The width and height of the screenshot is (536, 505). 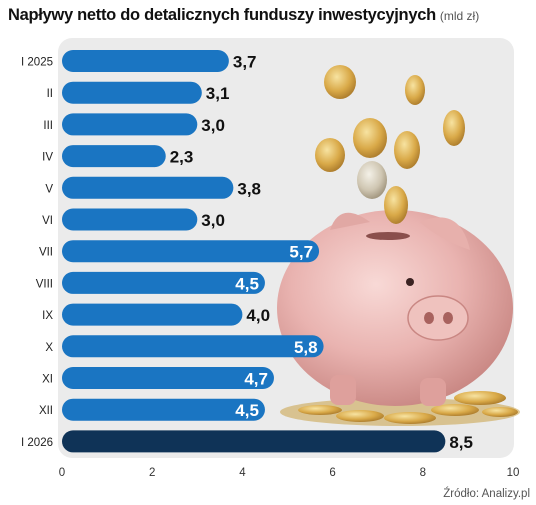 What do you see at coordinates (152, 473) in the screenshot?
I see `x-tick-label: 2` at bounding box center [152, 473].